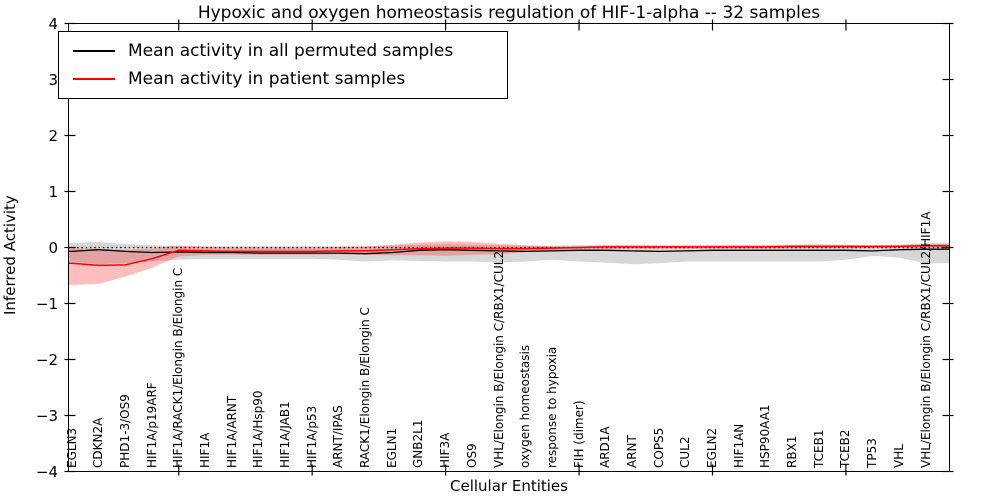  Describe the element at coordinates (267, 79) in the screenshot. I see `legend-patient-label: Mean activity in patient samples` at that location.